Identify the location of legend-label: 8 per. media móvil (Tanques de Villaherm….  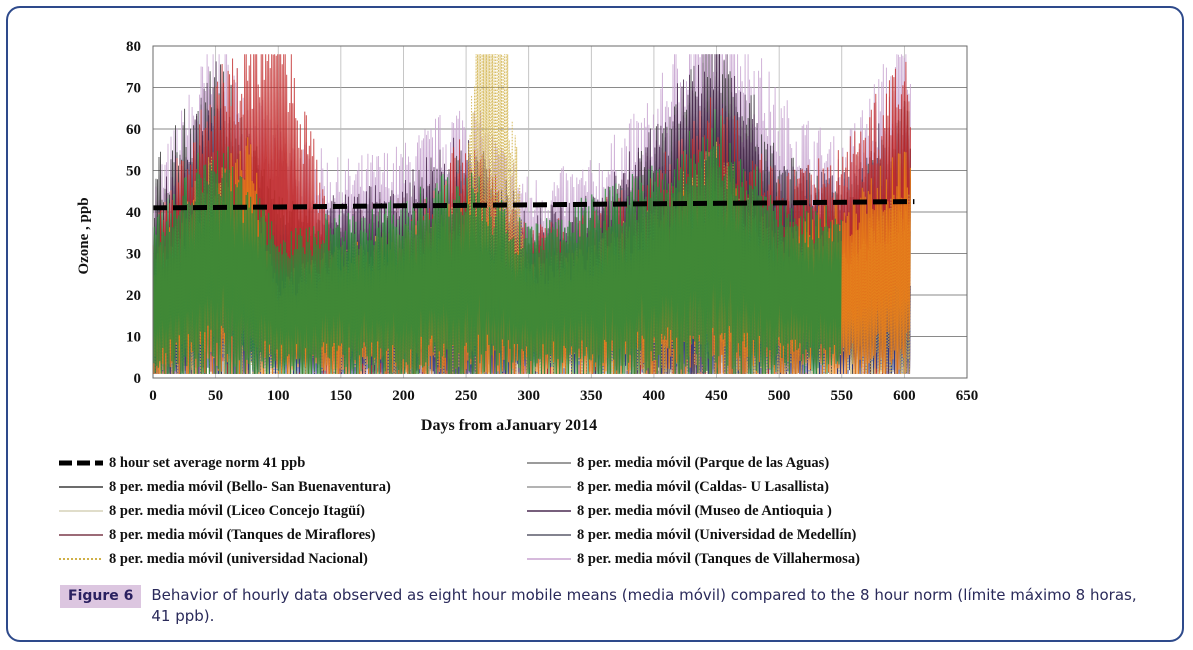
(718, 558).